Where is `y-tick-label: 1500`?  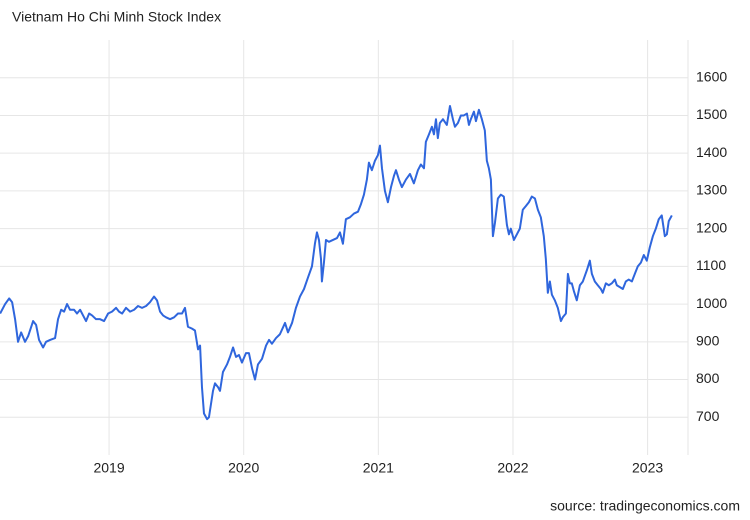 y-tick-label: 1500 is located at coordinates (711, 114).